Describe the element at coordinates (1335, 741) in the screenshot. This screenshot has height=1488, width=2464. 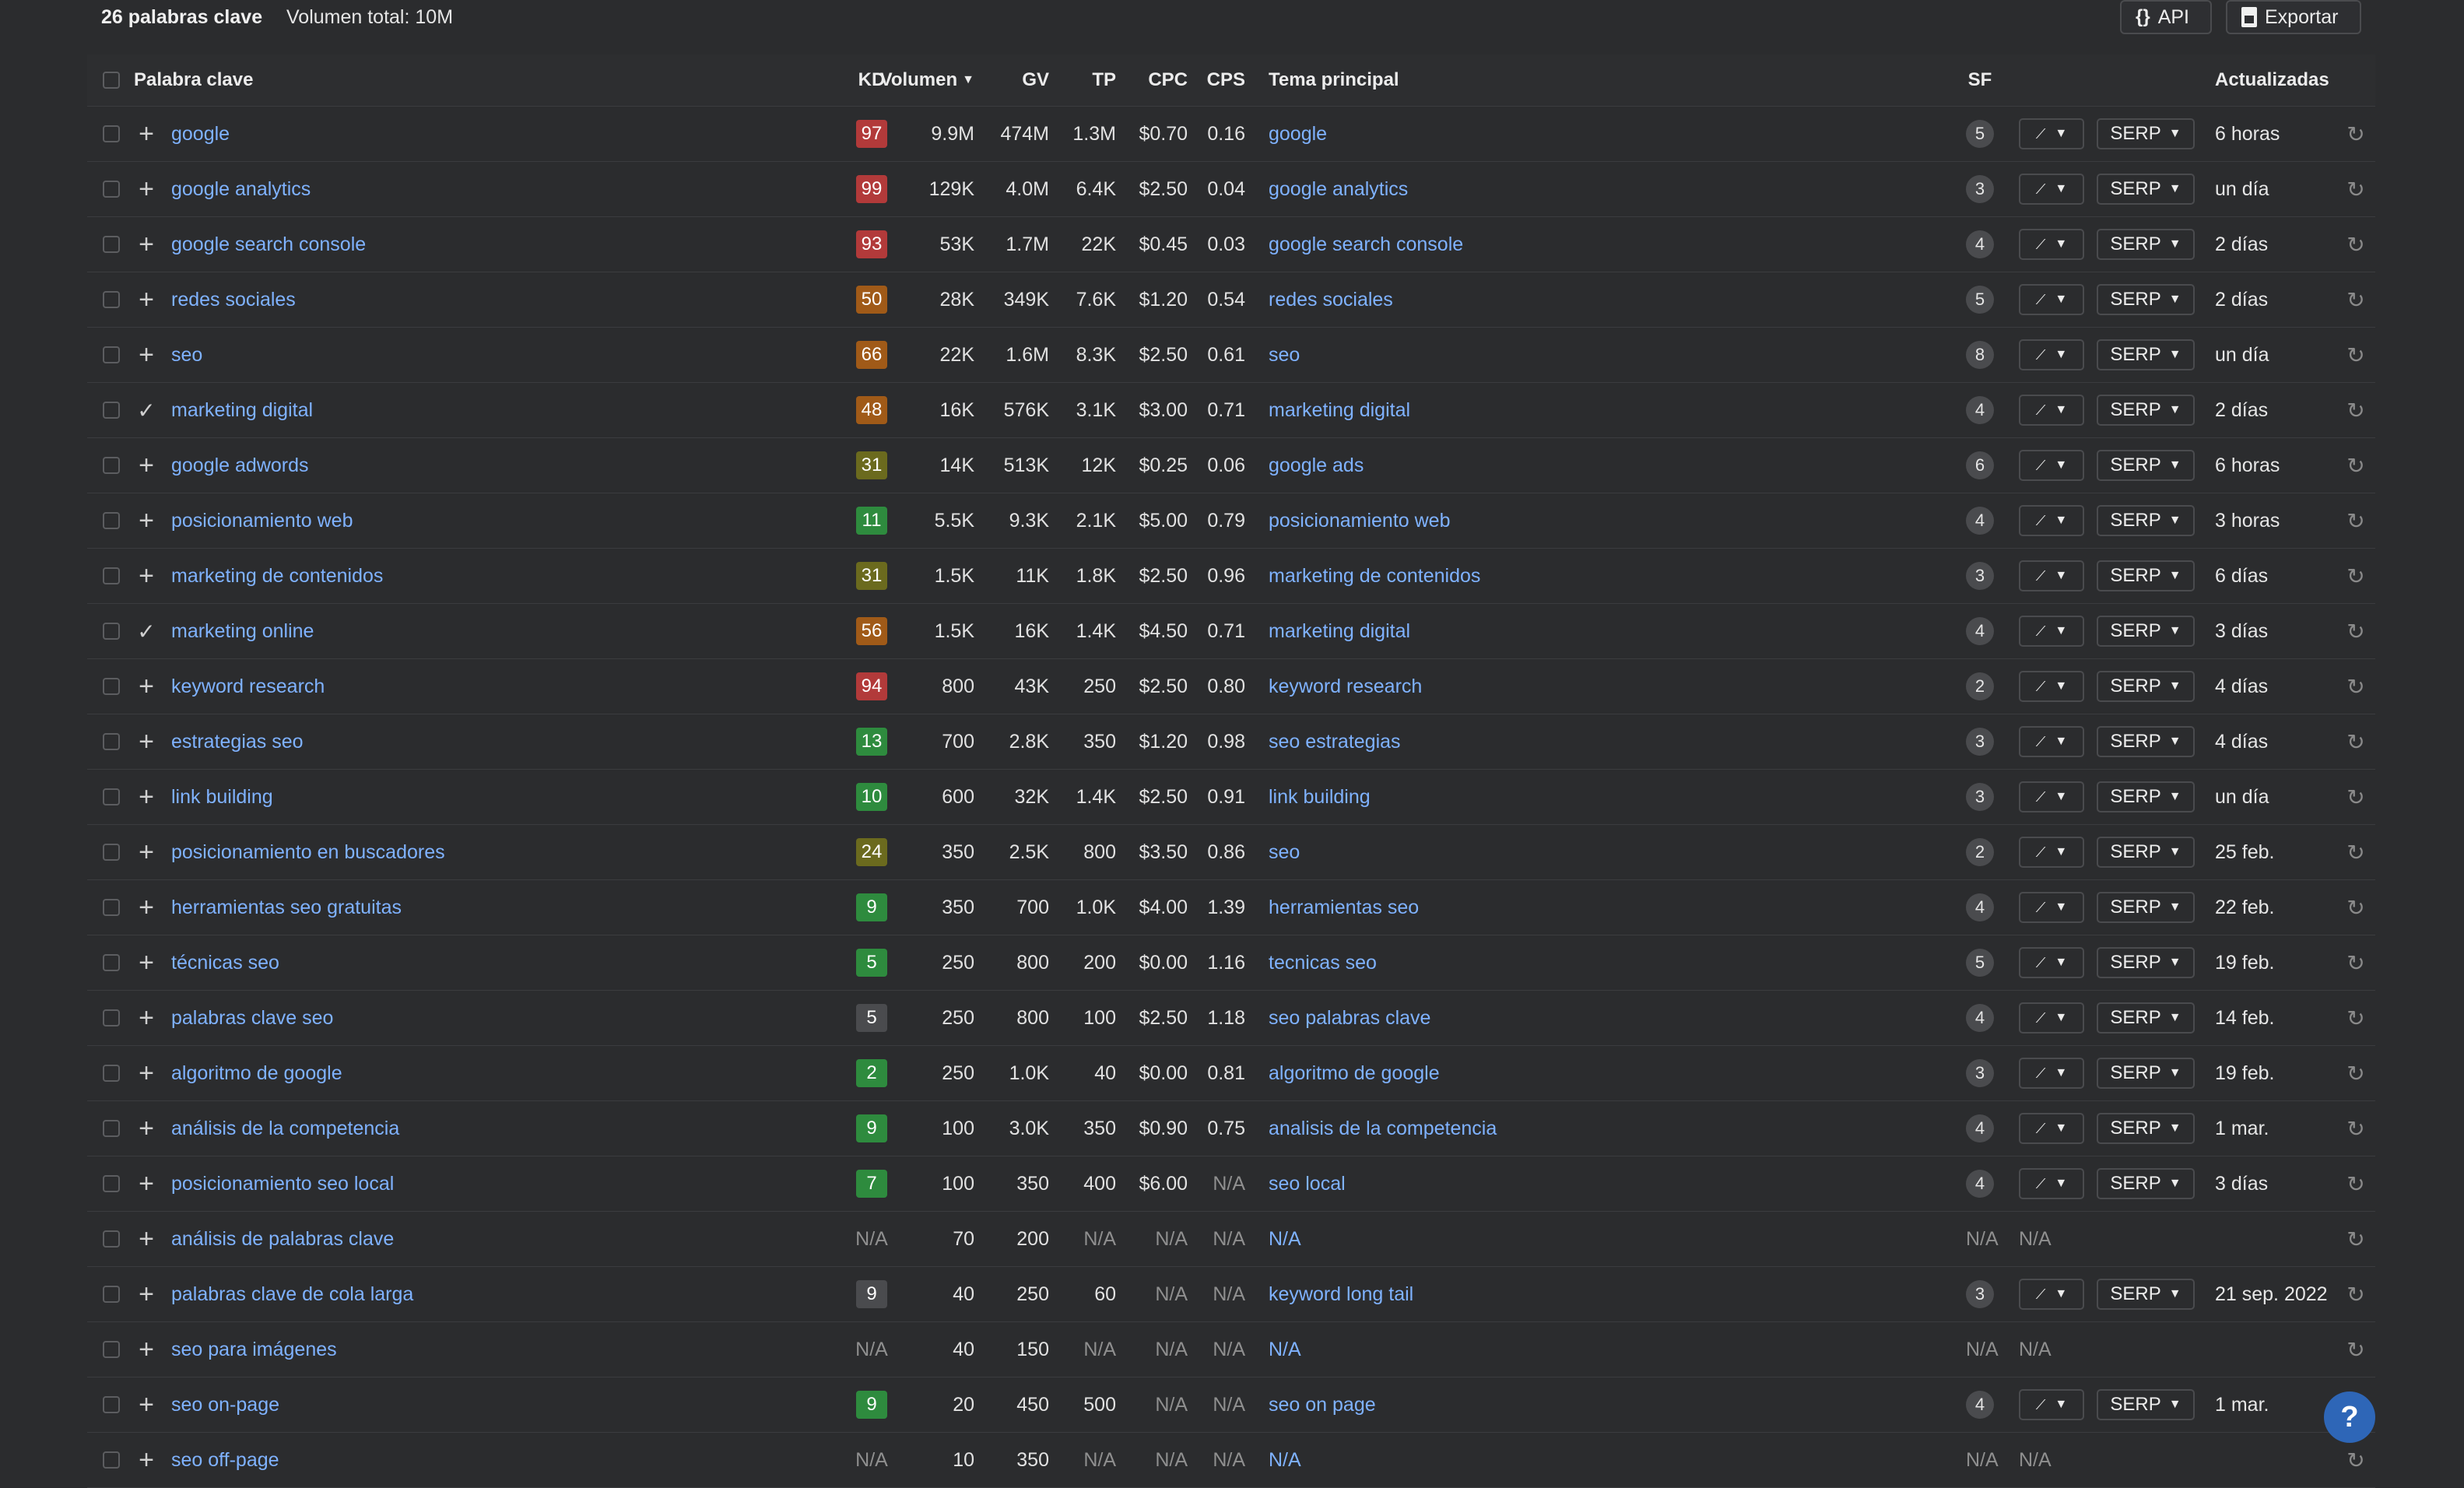
I see `parent-topic-link: seo estrategias` at that location.